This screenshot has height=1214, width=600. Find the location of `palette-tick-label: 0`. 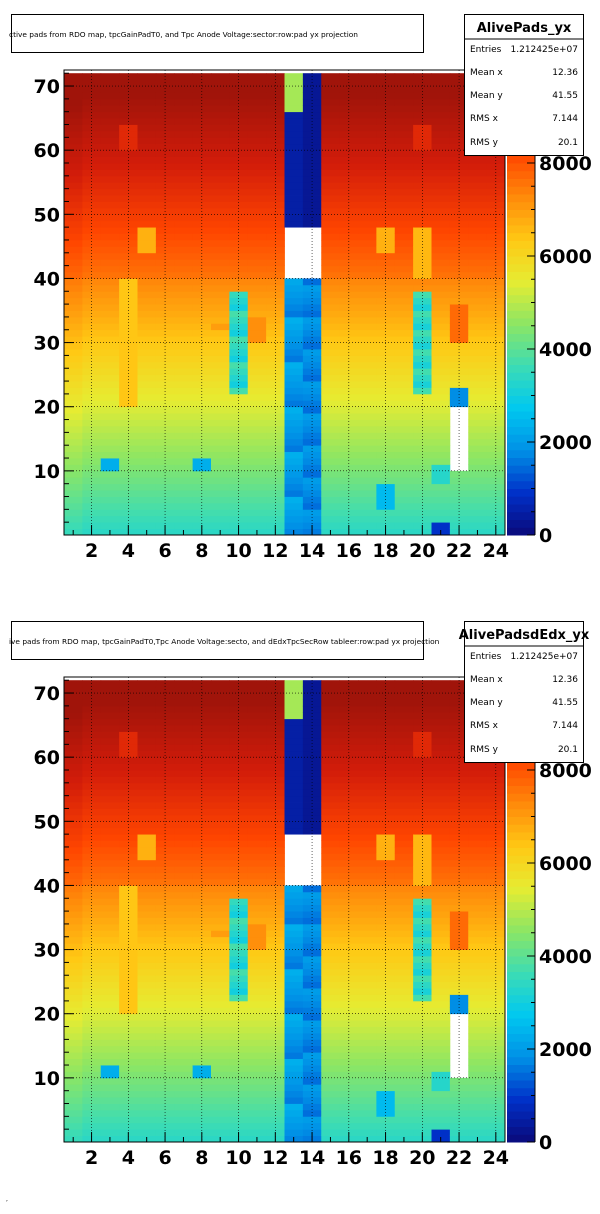

palette-tick-label: 0 is located at coordinates (545, 1143).